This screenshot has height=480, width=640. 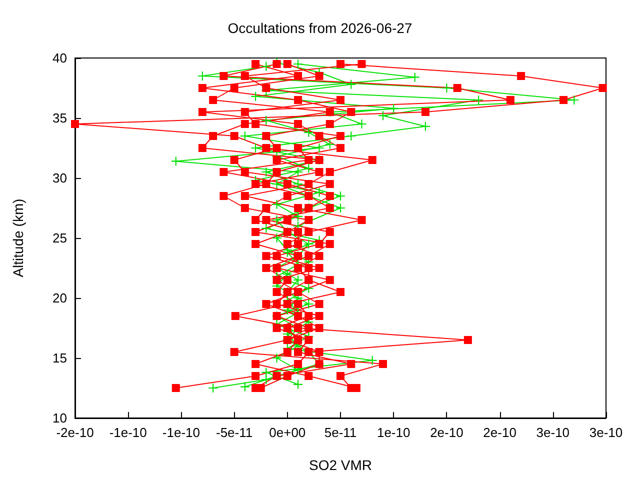 I want to click on x-axis-title: SO2 VMR, so click(x=340, y=465).